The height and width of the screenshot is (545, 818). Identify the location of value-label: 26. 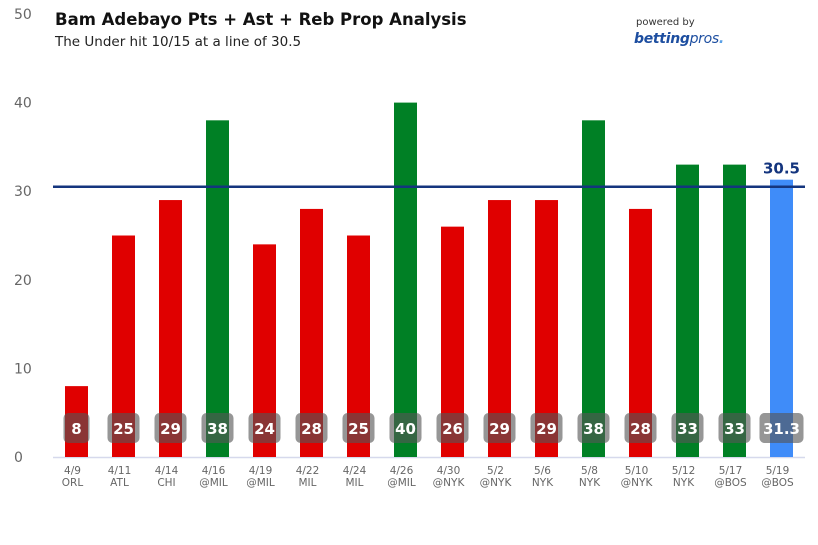
(452, 429).